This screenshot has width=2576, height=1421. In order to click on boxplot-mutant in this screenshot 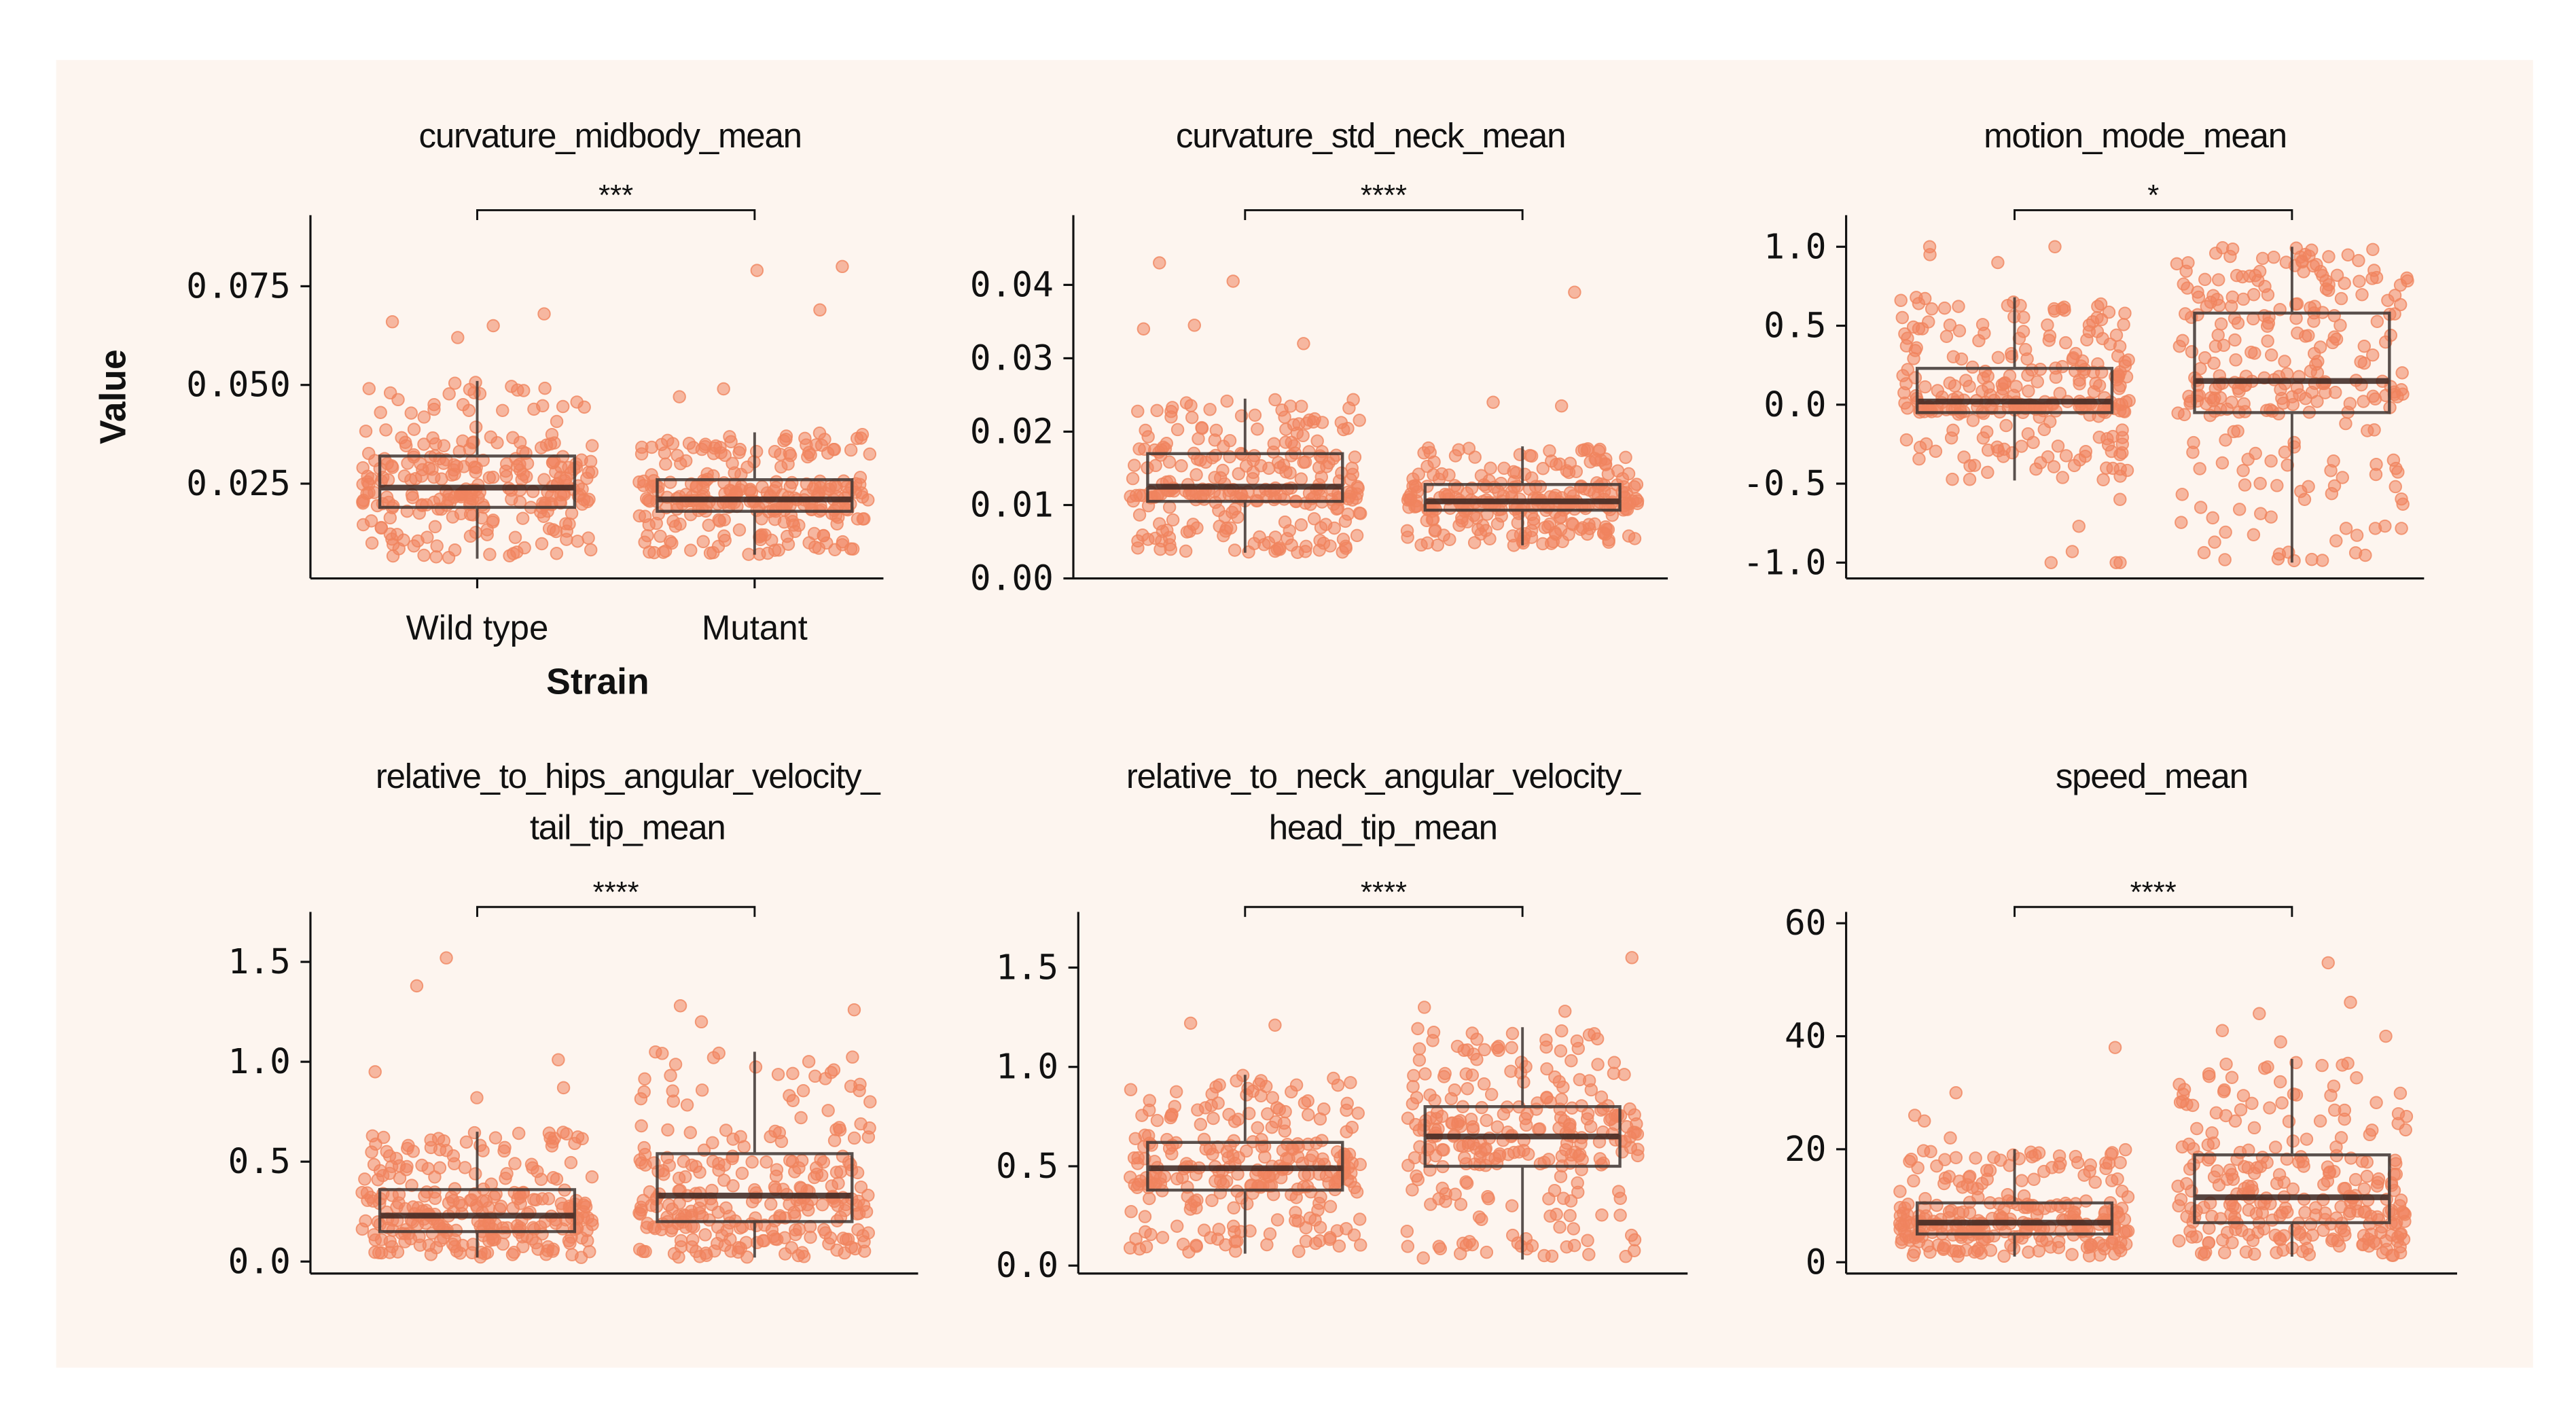, I will do `click(1522, 1143)`.